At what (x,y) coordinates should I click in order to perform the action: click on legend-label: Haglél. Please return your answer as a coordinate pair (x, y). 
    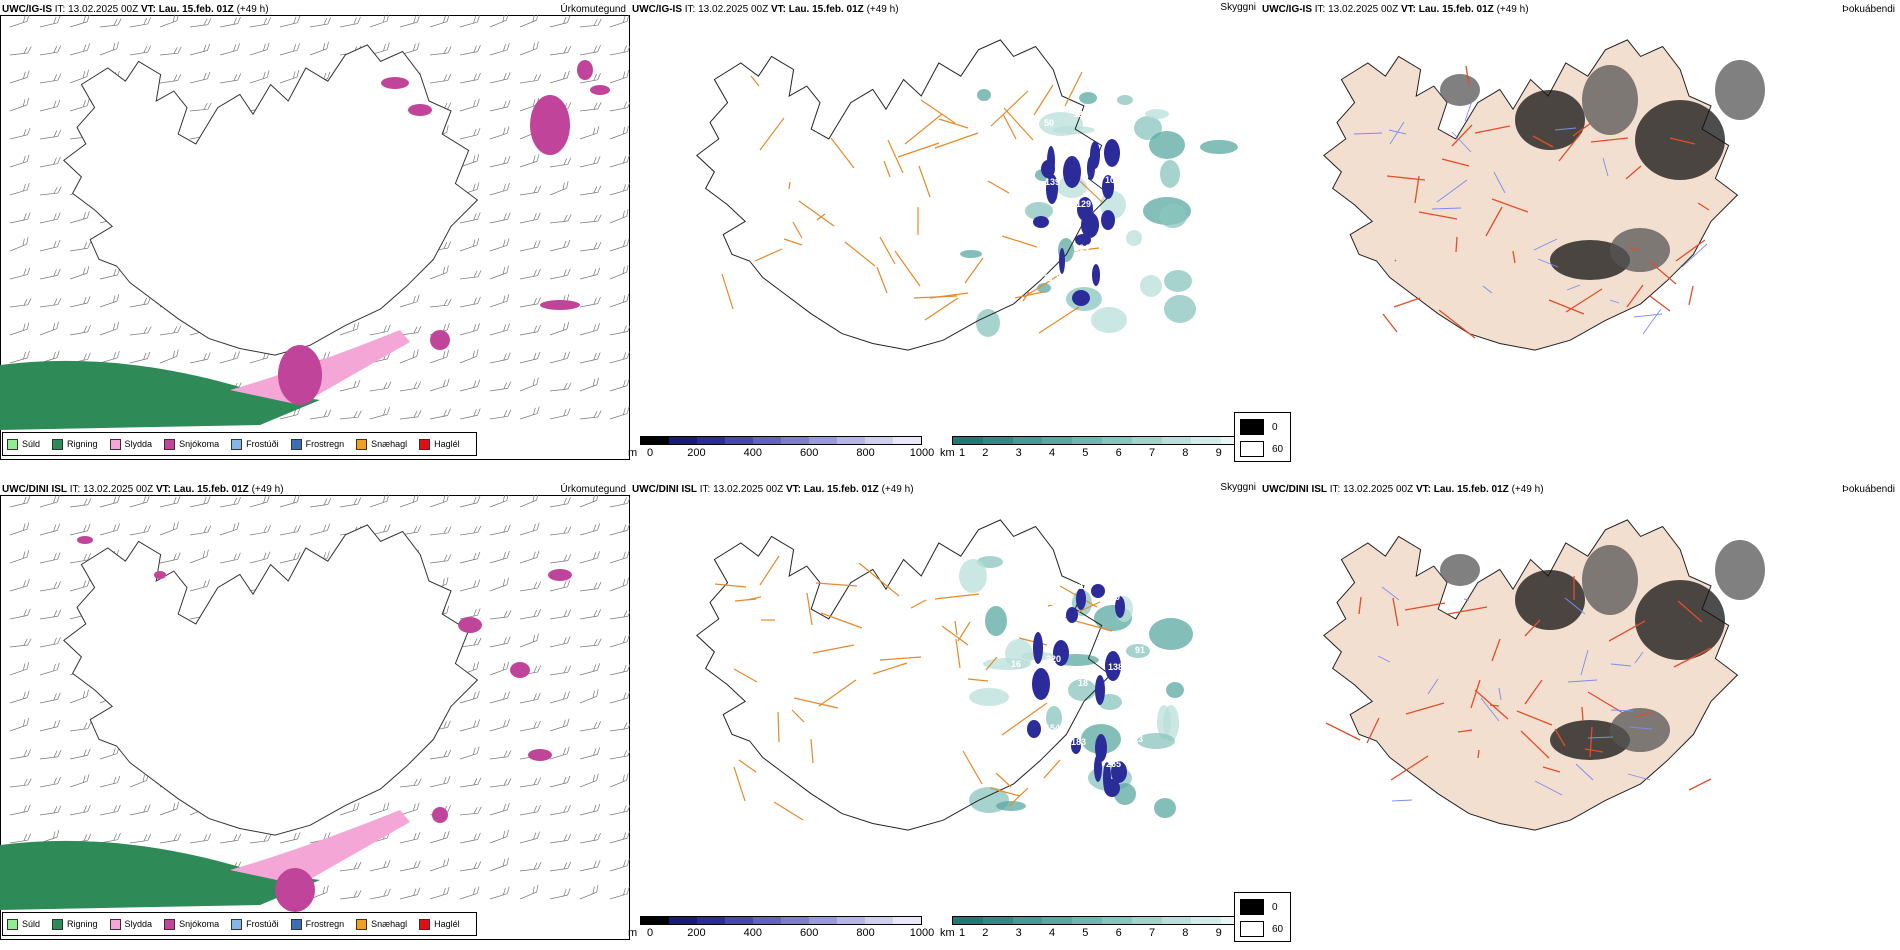
    Looking at the image, I should click on (447, 924).